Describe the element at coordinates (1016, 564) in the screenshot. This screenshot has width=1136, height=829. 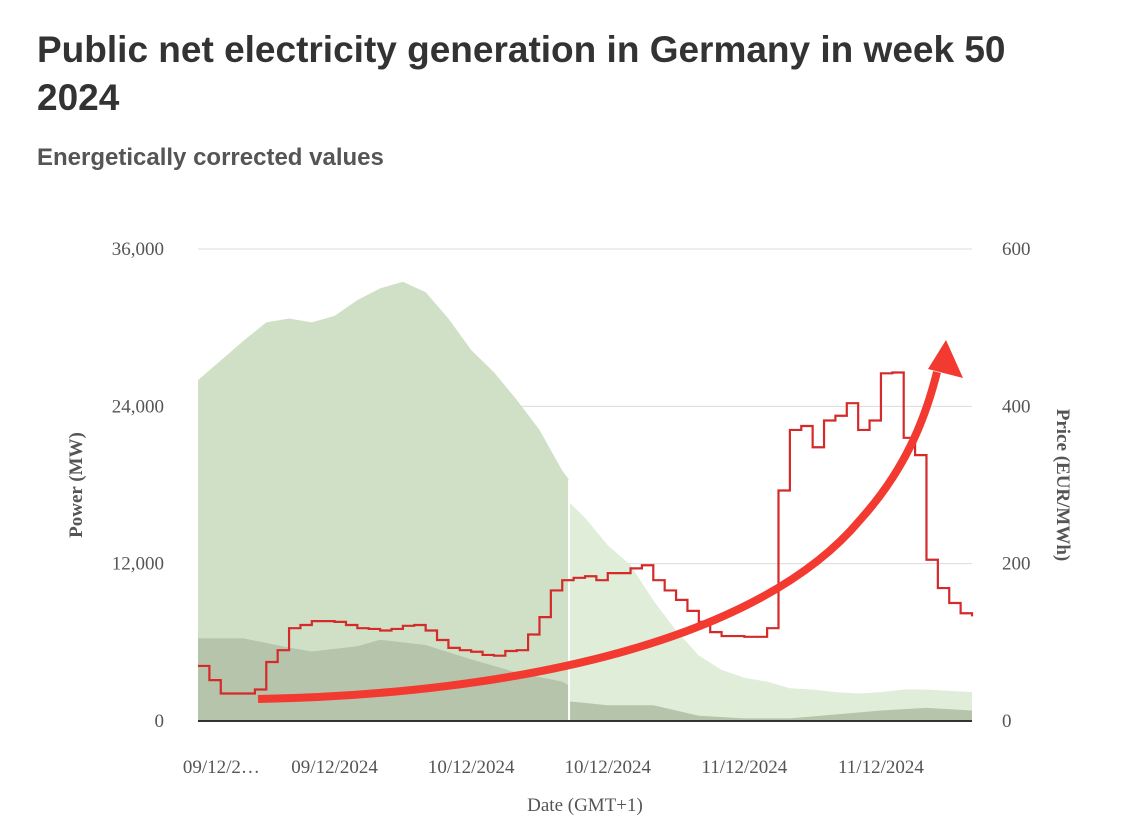
I see `y2-tick-label: 200` at that location.